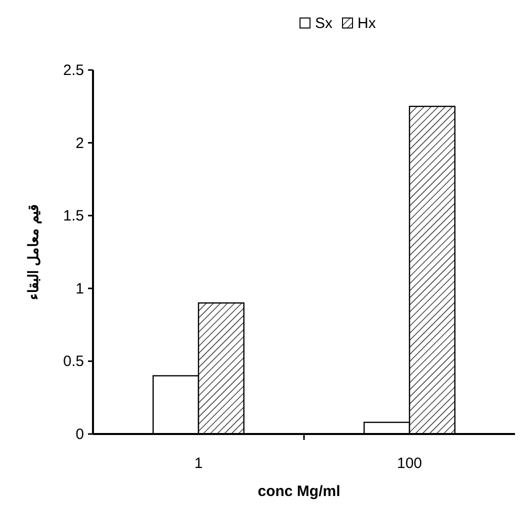 This screenshot has height=509, width=520. What do you see at coordinates (73, 70) in the screenshot?
I see `y-tick-label: 2.5` at bounding box center [73, 70].